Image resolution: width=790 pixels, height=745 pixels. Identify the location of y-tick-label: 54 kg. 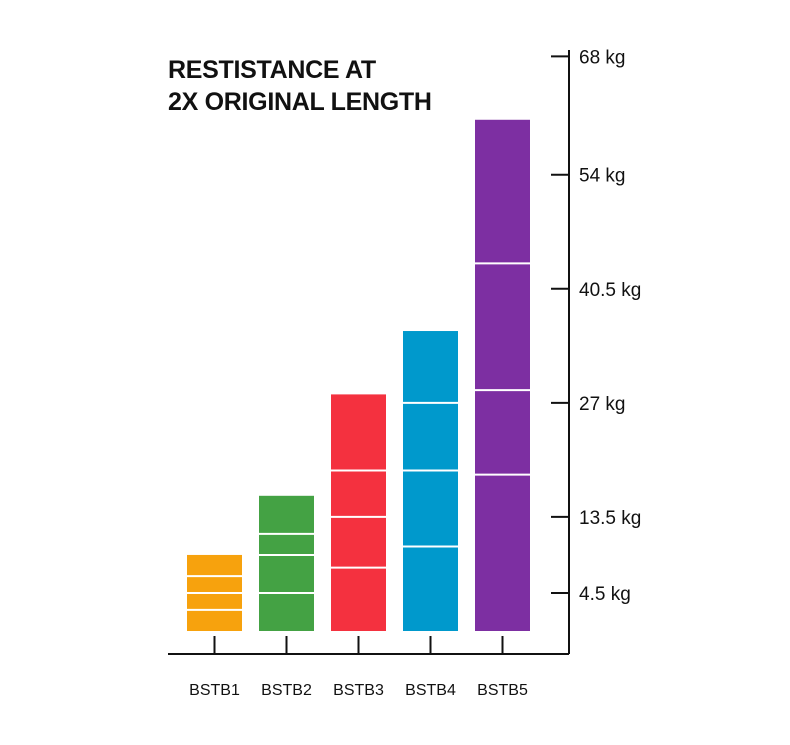
(602, 176).